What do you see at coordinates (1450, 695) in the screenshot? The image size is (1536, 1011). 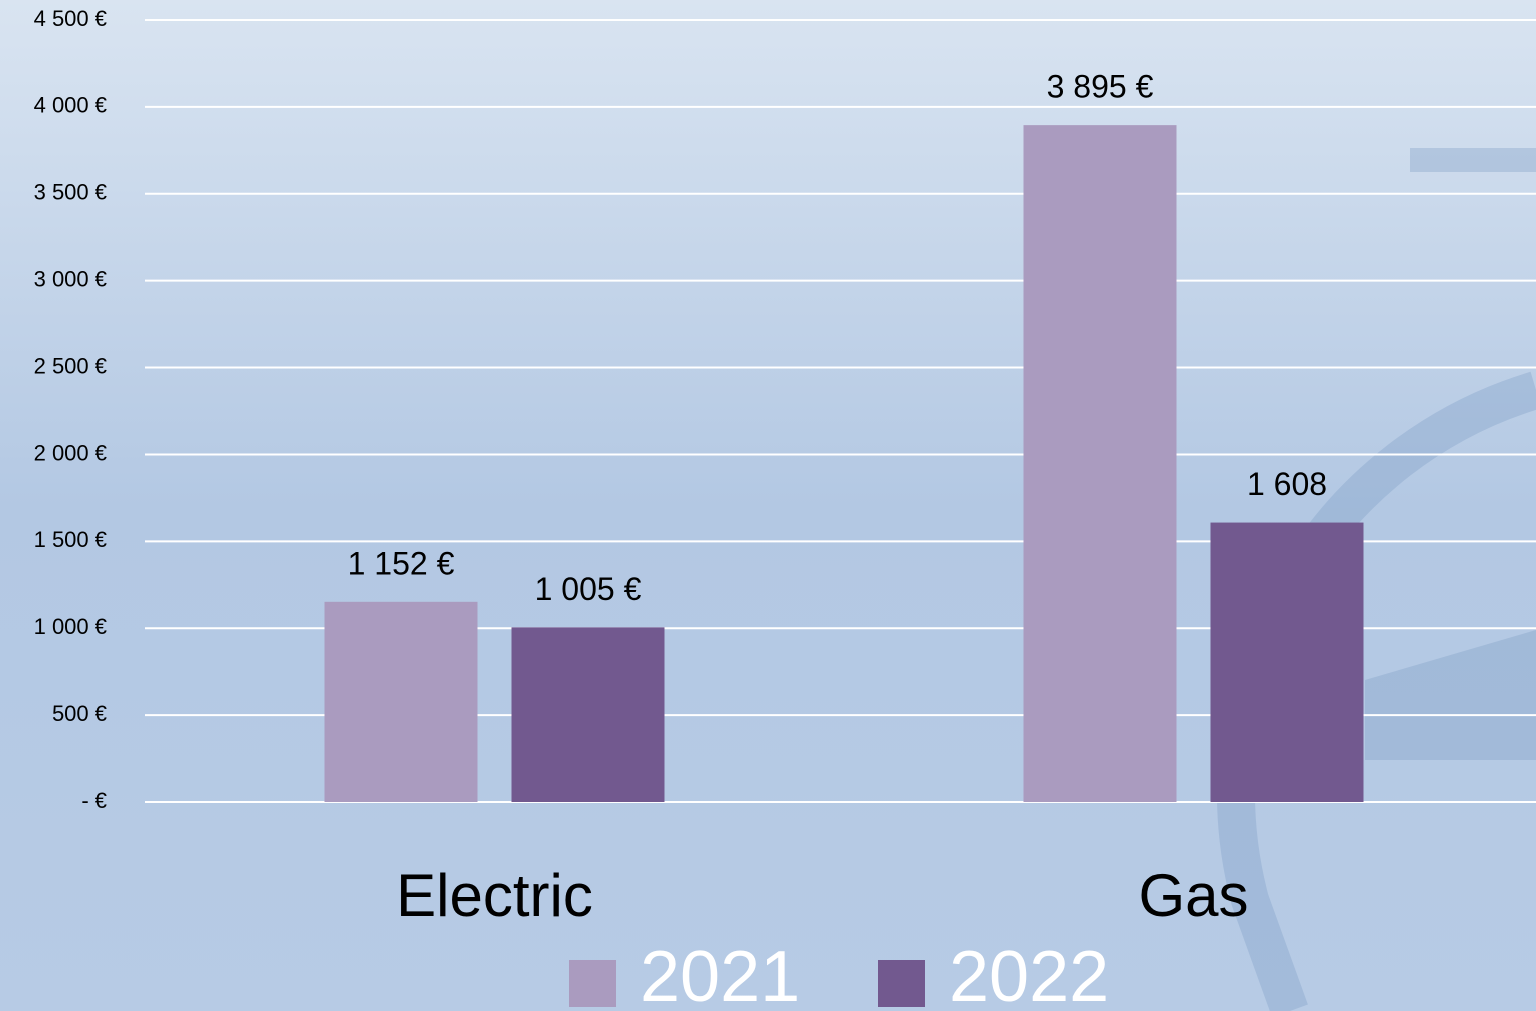 I see `decor-shape` at bounding box center [1450, 695].